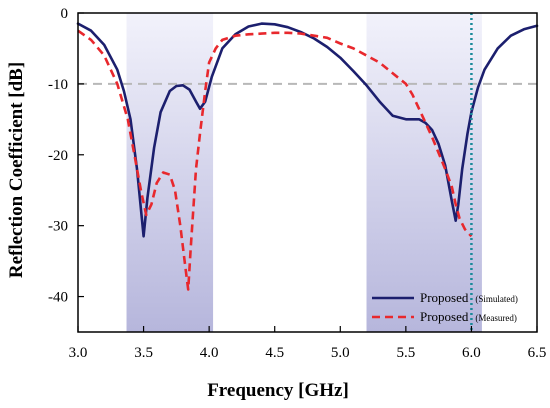 This screenshot has height=408, width=550. What do you see at coordinates (58, 227) in the screenshot?
I see `y-tick-label: -30` at bounding box center [58, 227].